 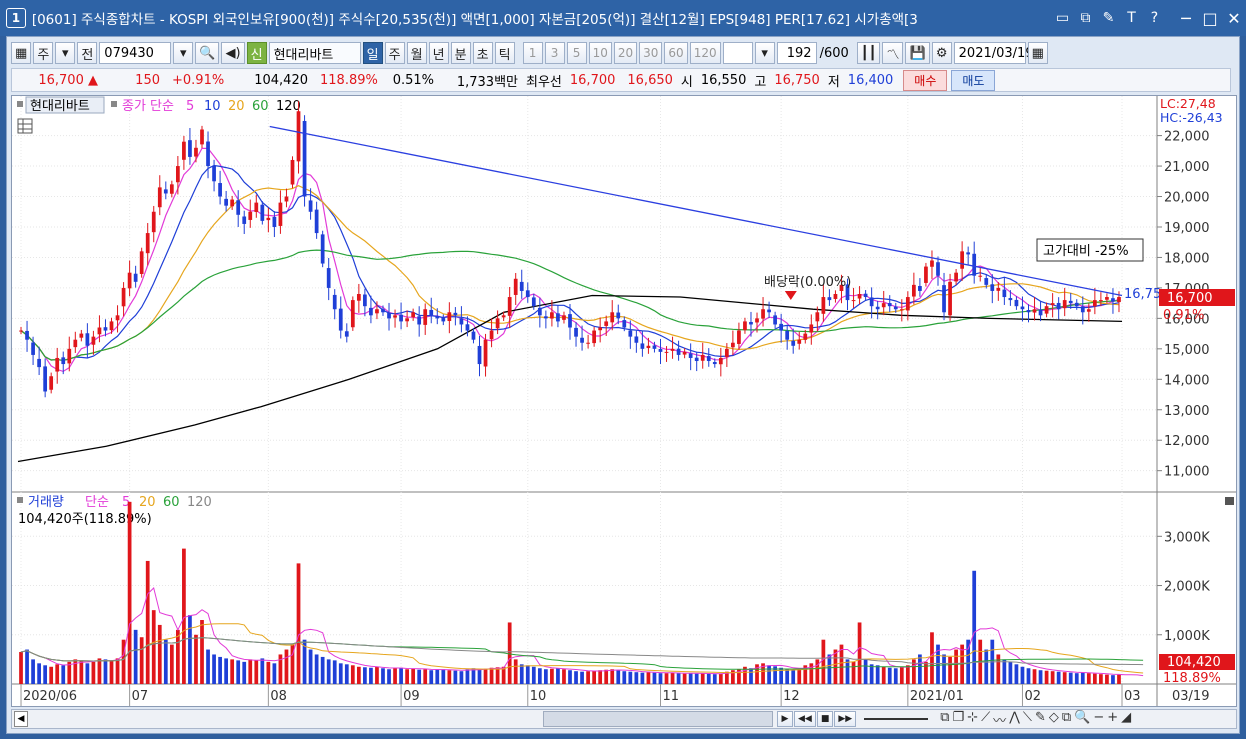 What do you see at coordinates (199, 502) in the screenshot?
I see `volume-ma120-legend: 120` at bounding box center [199, 502].